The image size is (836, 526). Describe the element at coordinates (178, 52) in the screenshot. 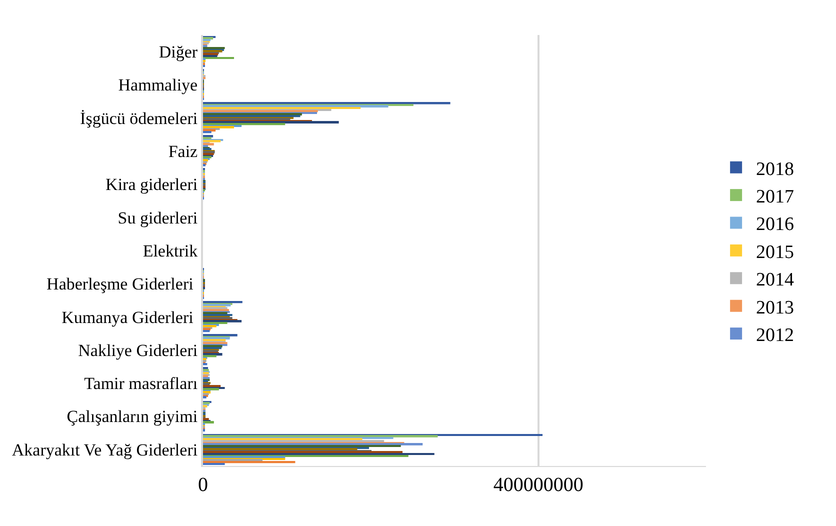

I see `y-tick-label: Diğer` at that location.